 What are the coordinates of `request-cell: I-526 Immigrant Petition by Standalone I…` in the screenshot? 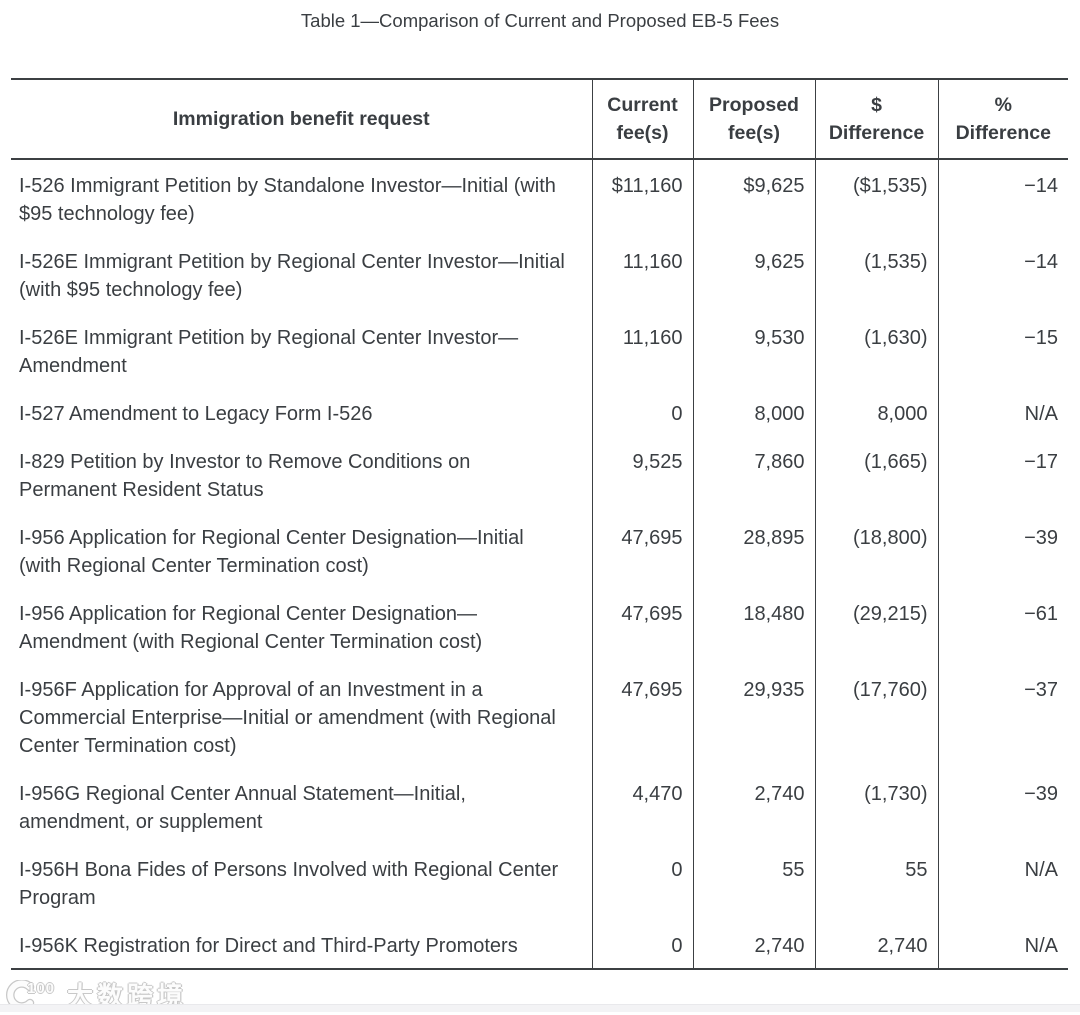 It's located at (302, 197).